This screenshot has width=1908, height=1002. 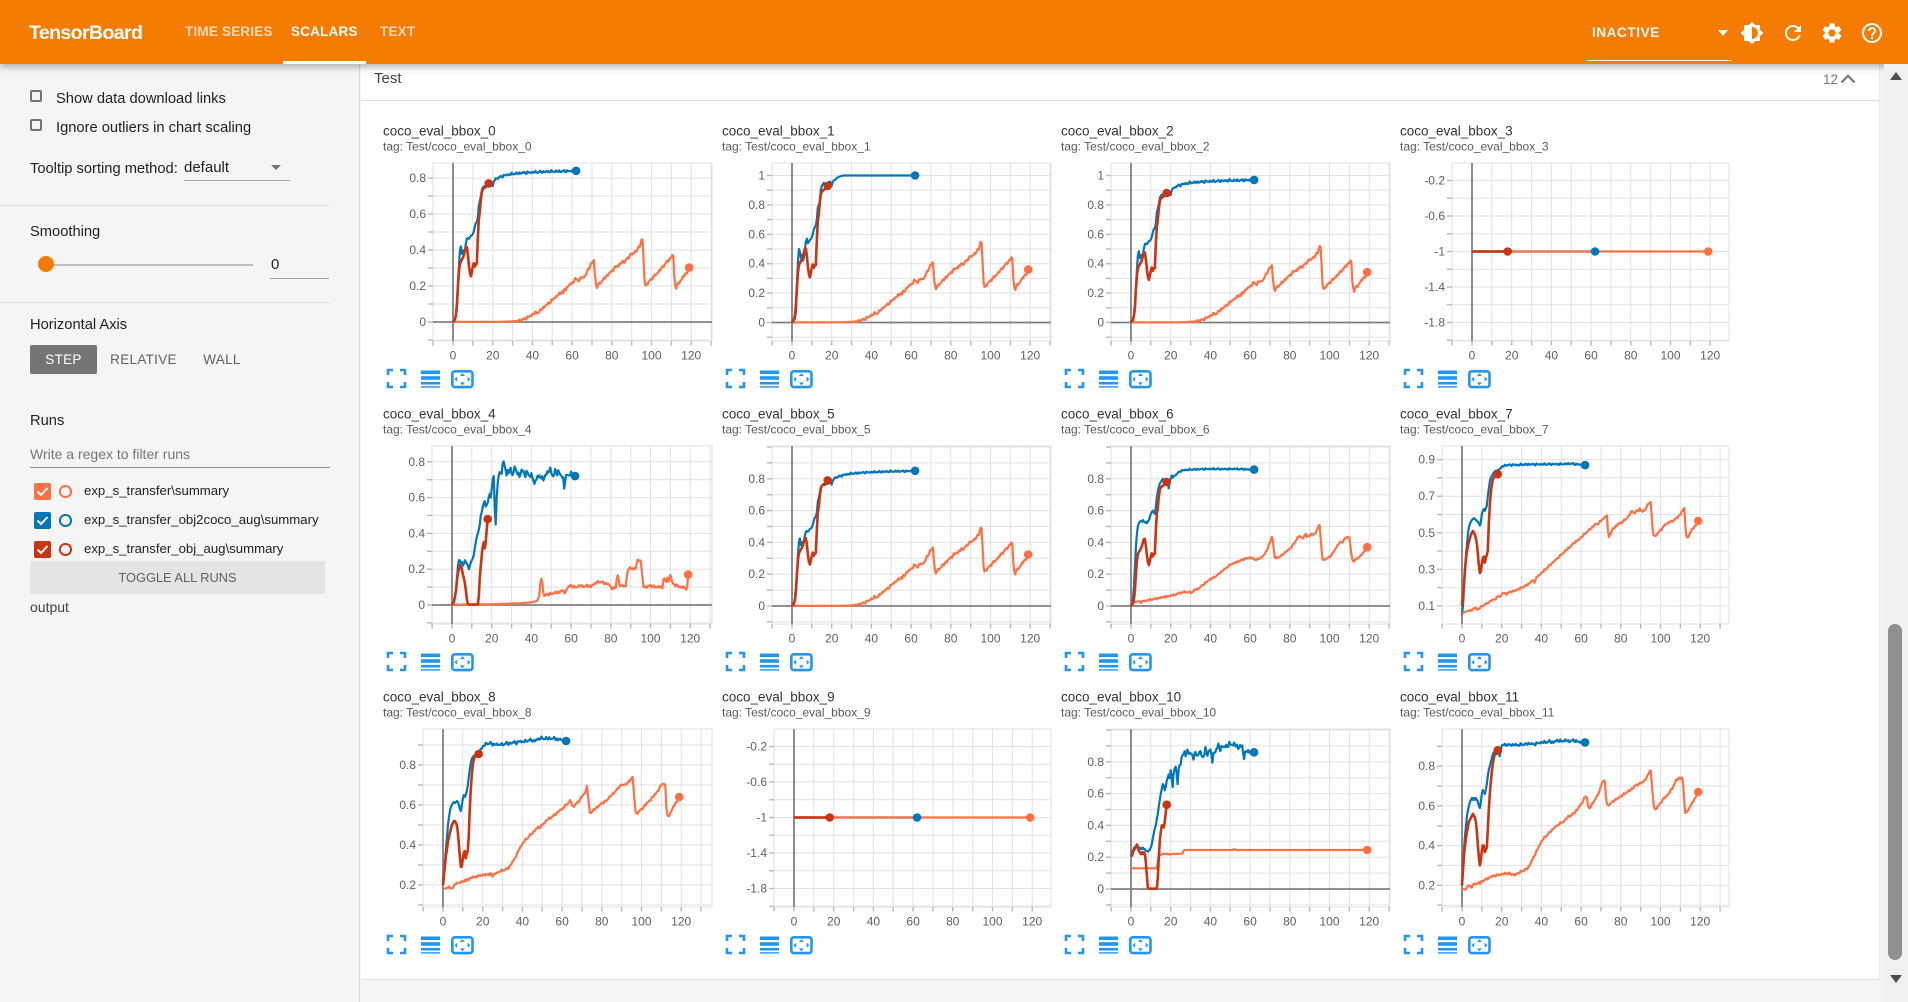 I want to click on svg-text: tag: Test/coco_eval_bbox_6, so click(x=1135, y=430).